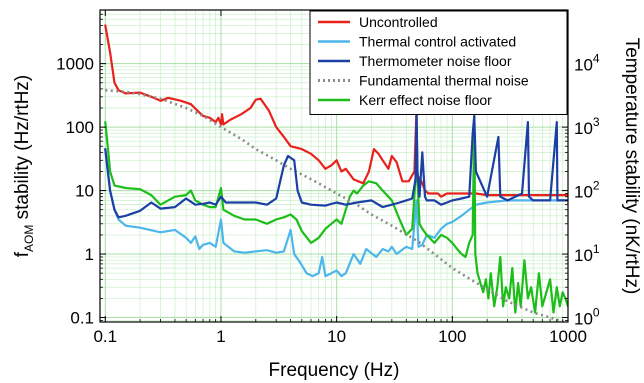 Image resolution: width=644 pixels, height=383 pixels. What do you see at coordinates (596, 122) in the screenshot?
I see `y-right-tick-exp: 3` at bounding box center [596, 122].